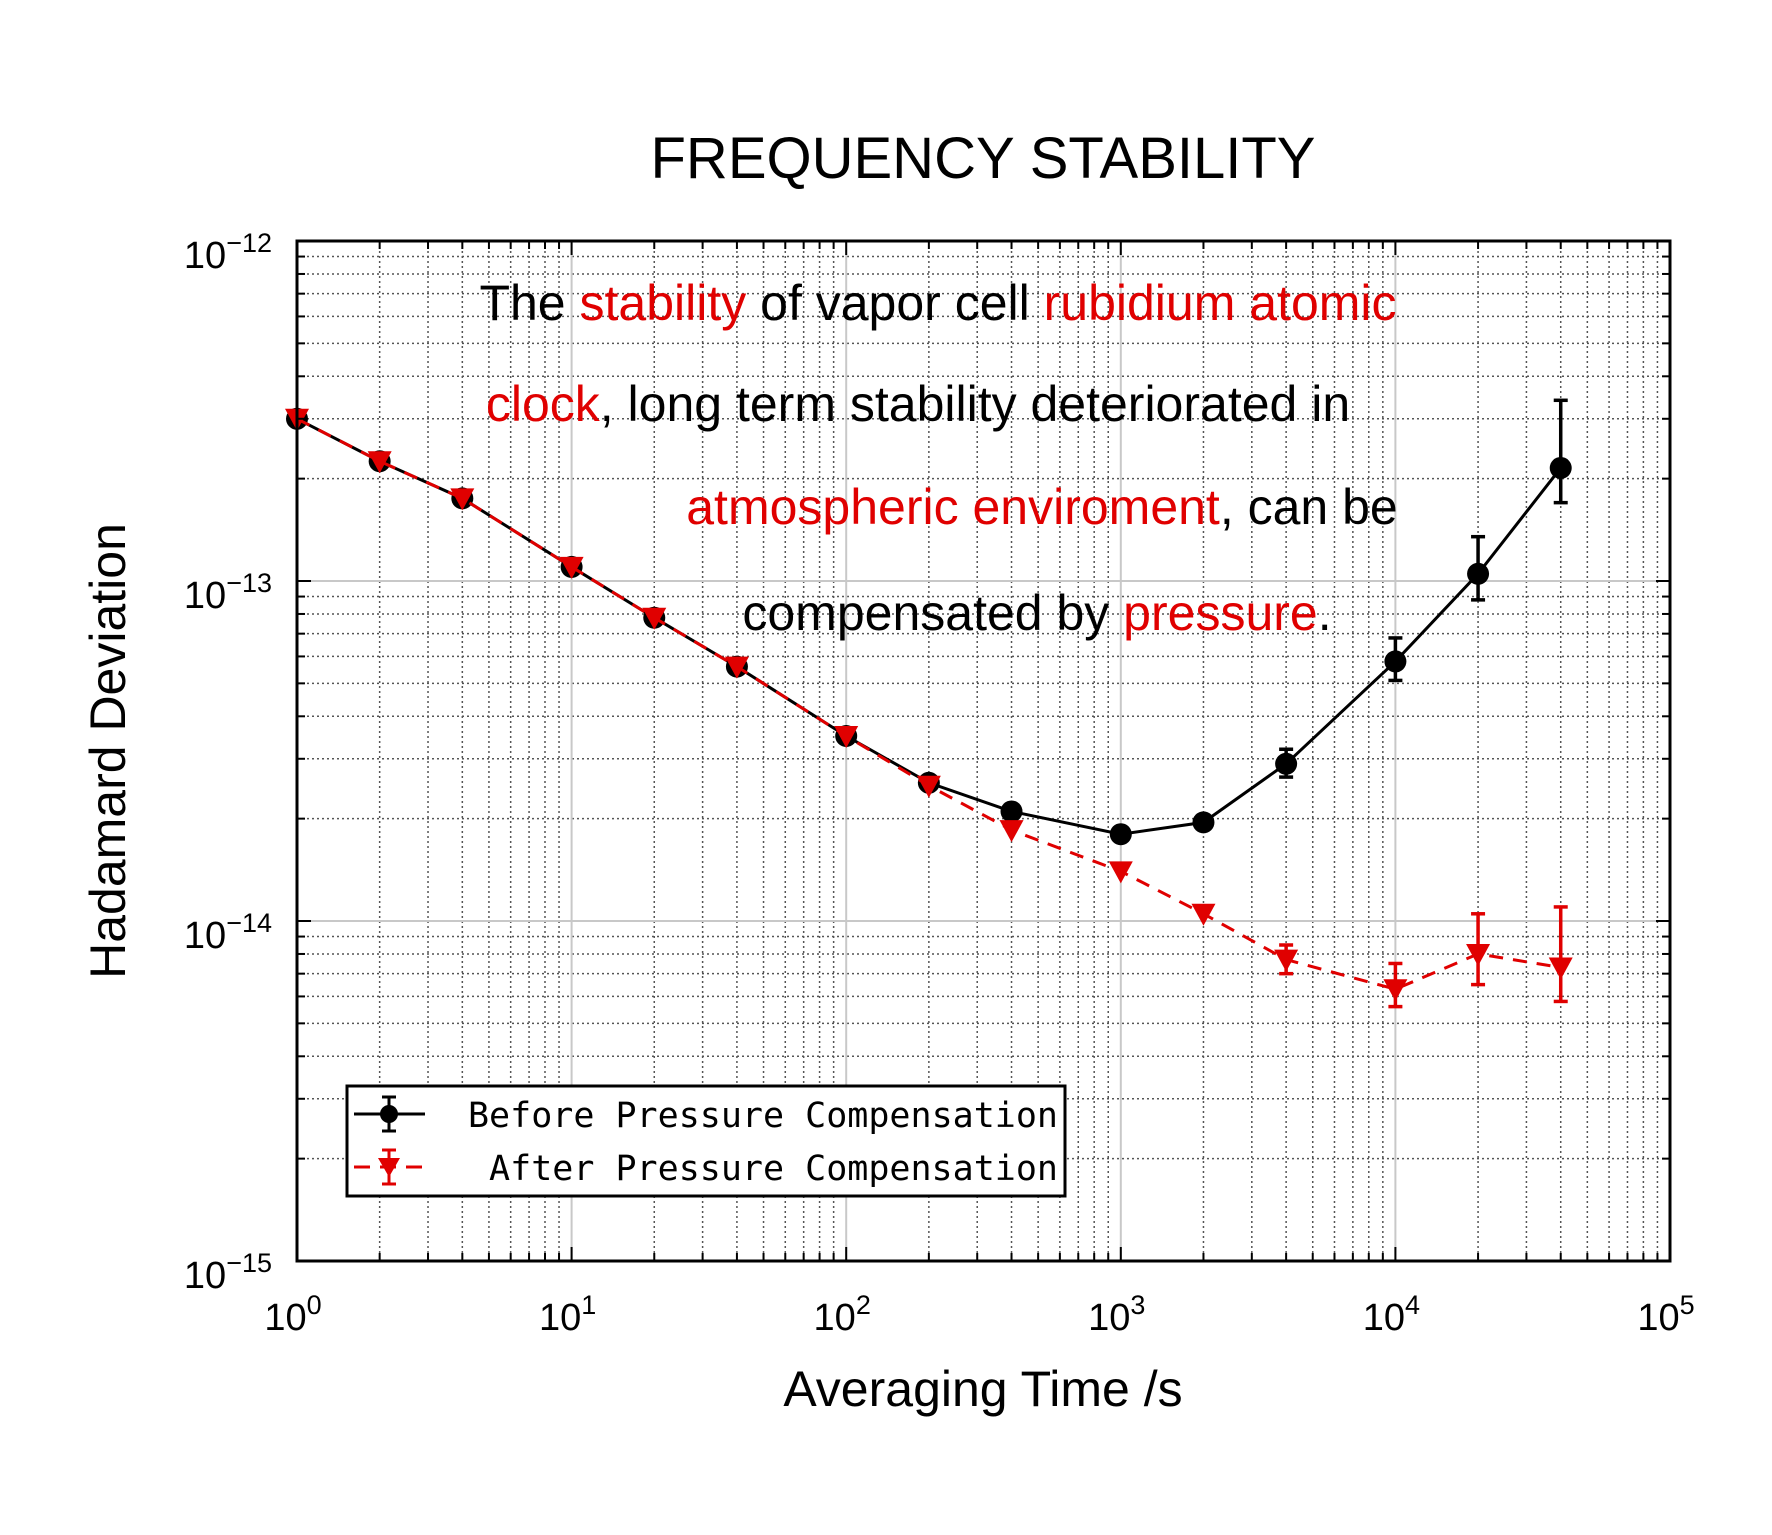 This screenshot has height=1535, width=1772. Describe the element at coordinates (983, 158) in the screenshot. I see `chart-title: FREQUENCY STABILITY` at that location.